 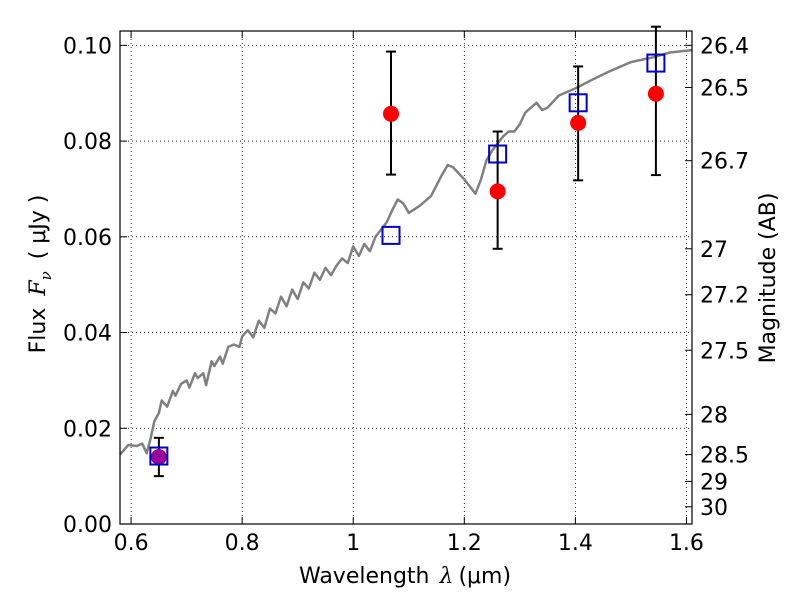 I want to click on y-tick-label: 0.10, so click(x=87, y=46).